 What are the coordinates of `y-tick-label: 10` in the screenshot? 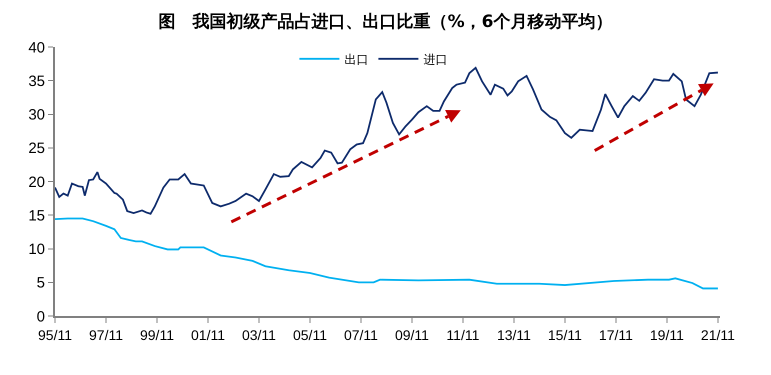 It's located at (36, 249).